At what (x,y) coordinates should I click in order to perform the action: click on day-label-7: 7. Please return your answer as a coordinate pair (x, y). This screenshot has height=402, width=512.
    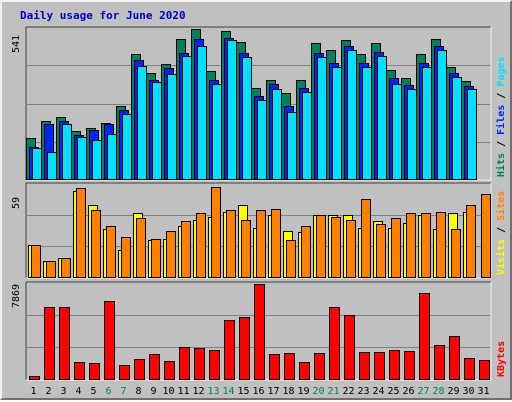
    Looking at the image, I should click on (123, 391).